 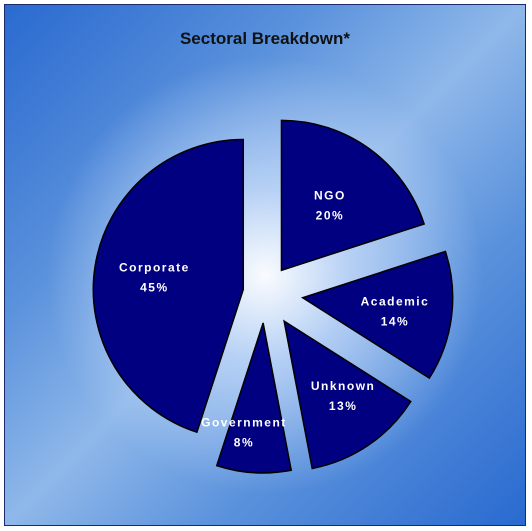 I want to click on slice-label-ngo: NGO, so click(x=330, y=196).